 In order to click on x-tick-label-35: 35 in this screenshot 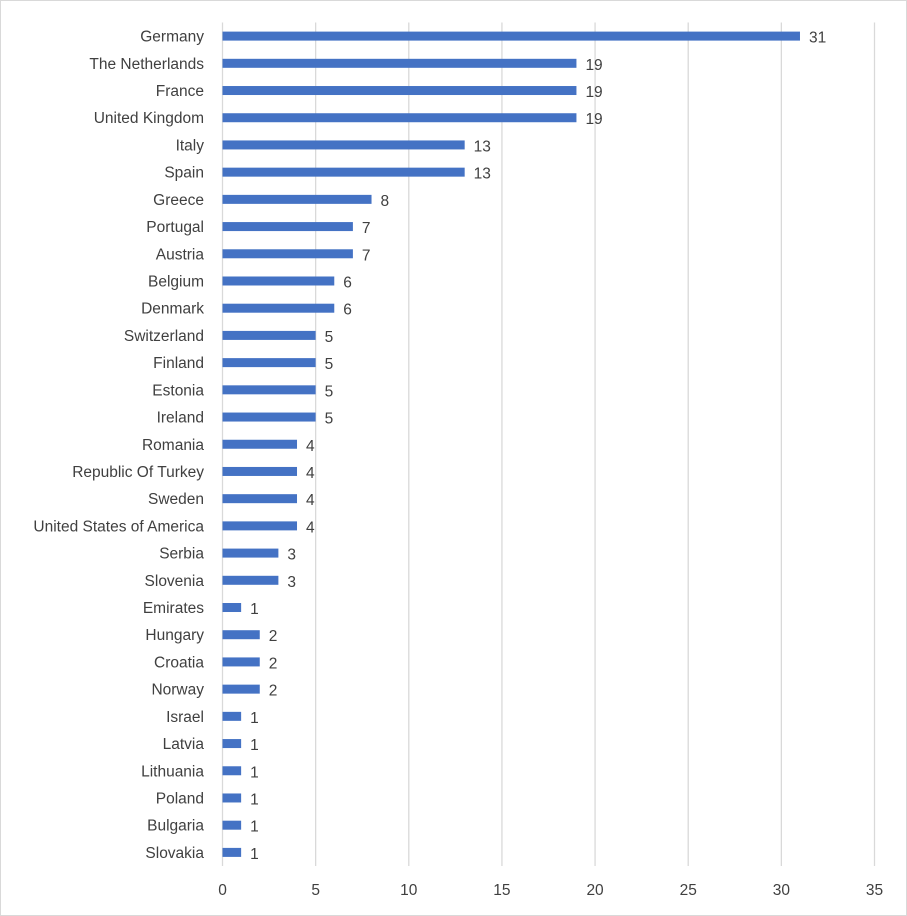, I will do `click(874, 890)`.